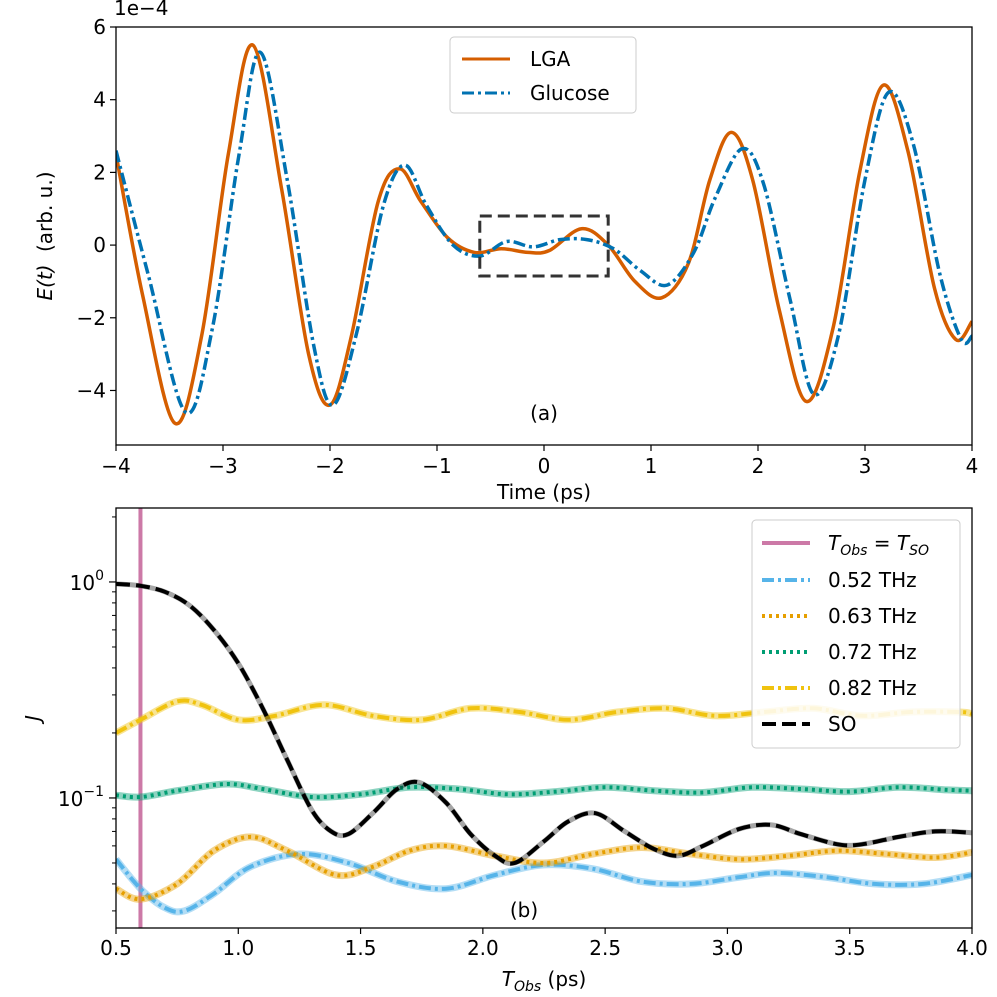 The image size is (997, 997). What do you see at coordinates (87, 581) in the screenshot?
I see `y-tick-label: 10⁰` at bounding box center [87, 581].